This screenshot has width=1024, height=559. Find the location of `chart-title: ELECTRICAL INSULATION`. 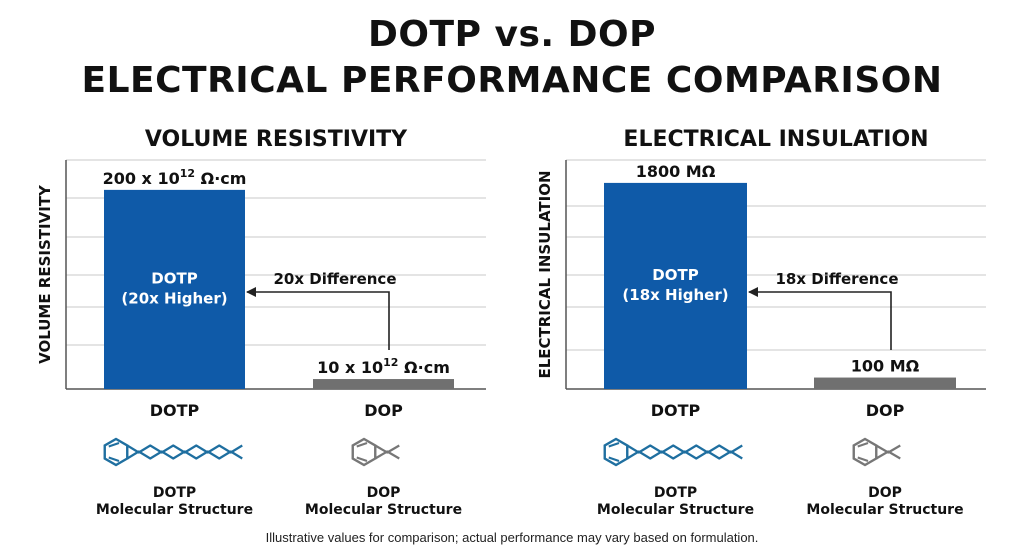

chart-title: ELECTRICAL INSULATION is located at coordinates (775, 139).